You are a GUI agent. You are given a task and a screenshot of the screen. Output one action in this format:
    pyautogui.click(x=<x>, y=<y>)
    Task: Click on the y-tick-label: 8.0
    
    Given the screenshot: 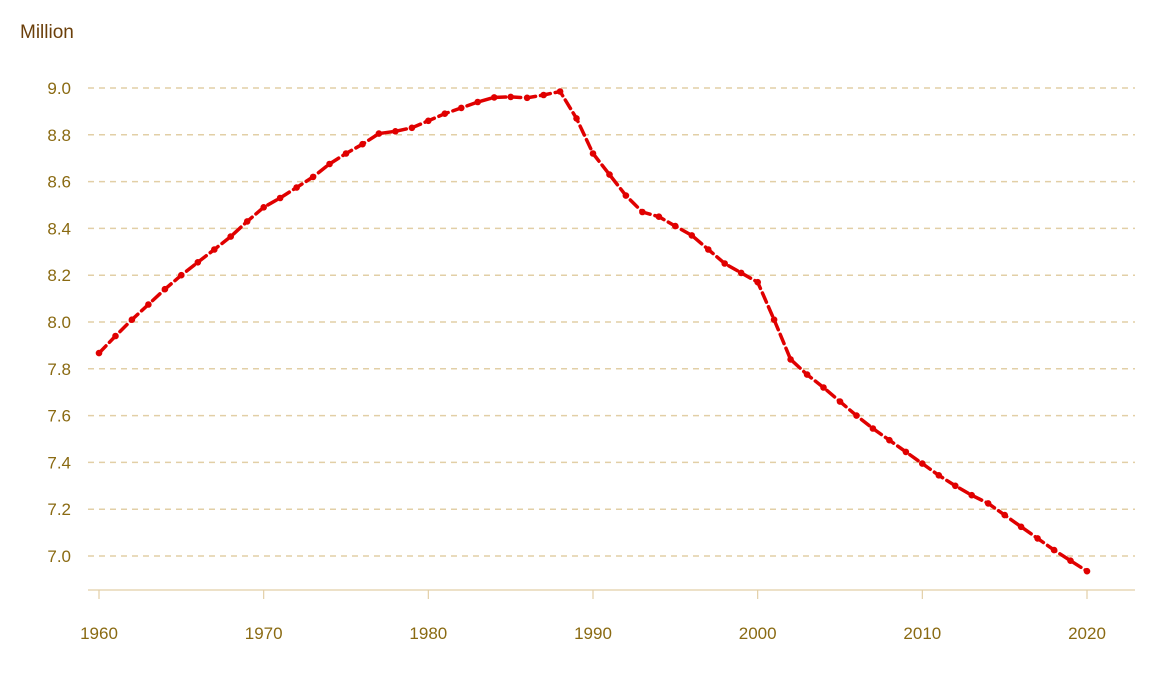 What is the action you would take?
    pyautogui.click(x=59, y=322)
    